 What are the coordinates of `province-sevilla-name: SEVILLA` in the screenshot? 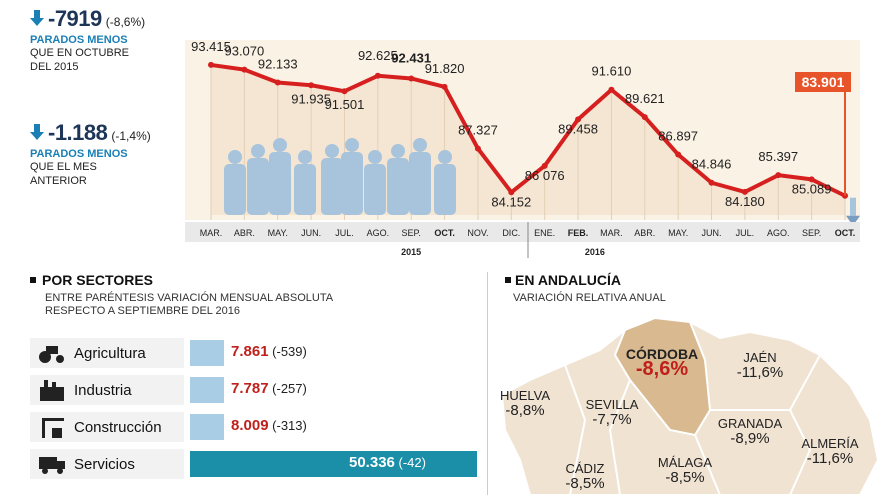 It's located at (612, 404).